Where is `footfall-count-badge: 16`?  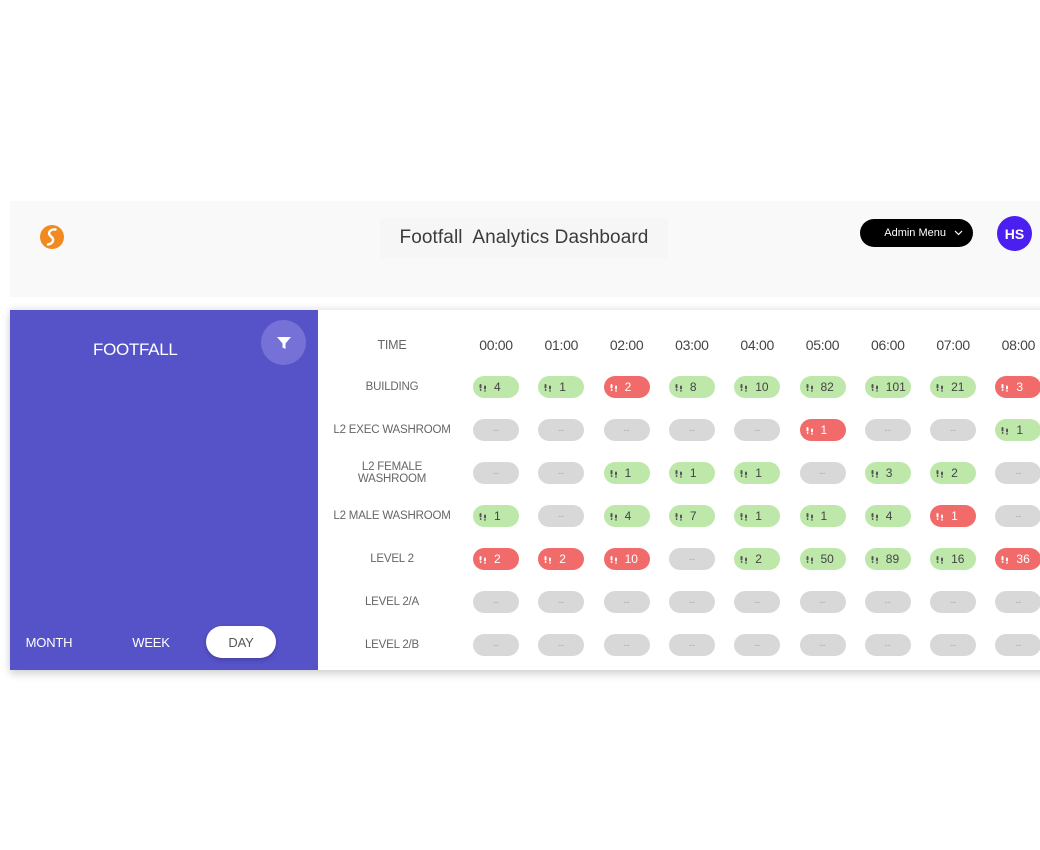 footfall-count-badge: 16 is located at coordinates (953, 559).